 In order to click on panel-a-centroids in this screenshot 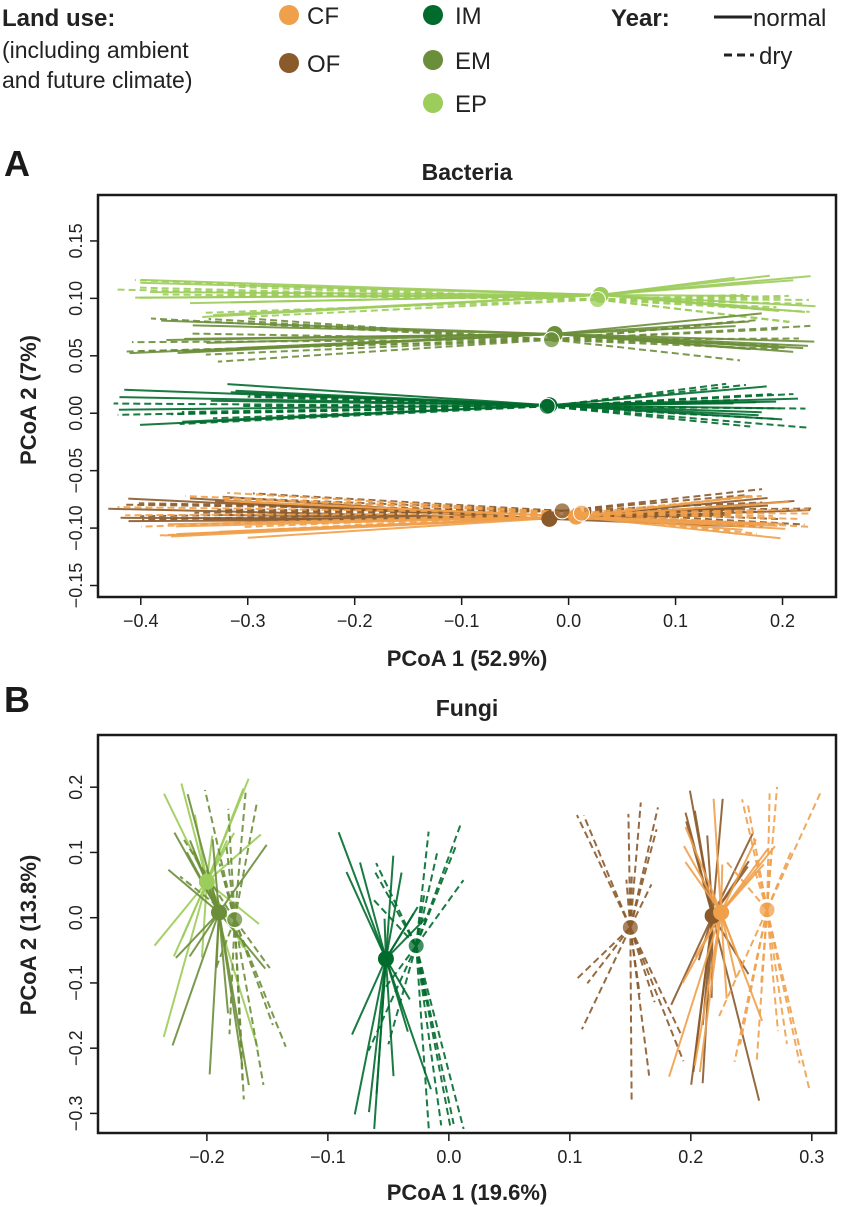, I will do `click(573, 406)`.